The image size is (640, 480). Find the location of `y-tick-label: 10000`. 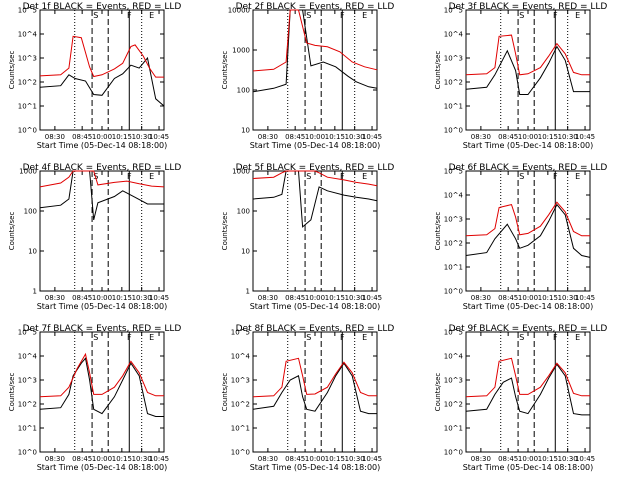

y-tick-label: 10000 is located at coordinates (239, 11).